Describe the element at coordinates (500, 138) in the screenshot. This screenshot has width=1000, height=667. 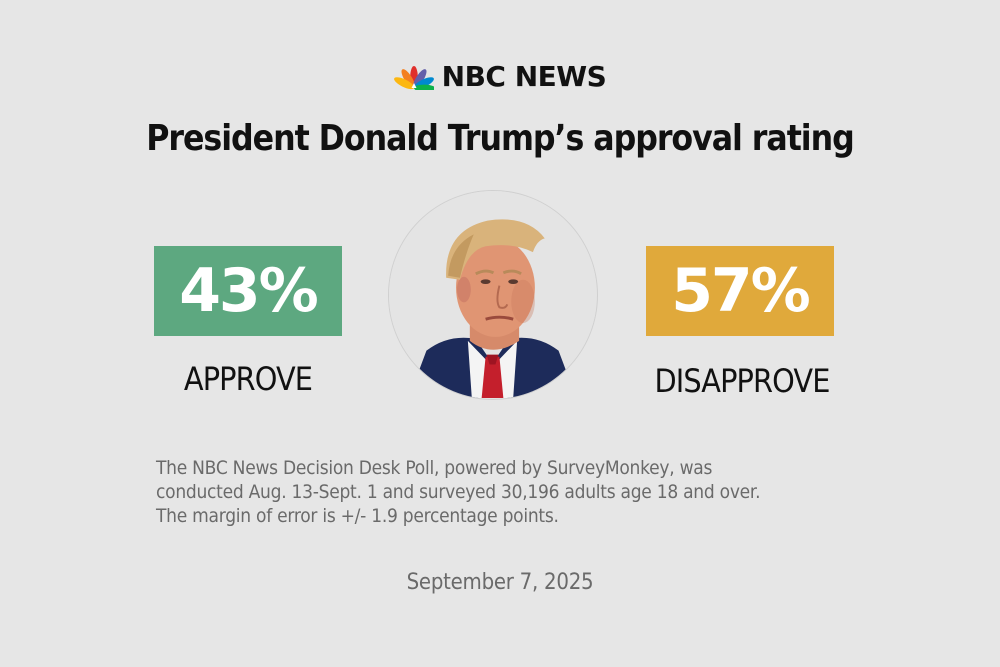
I see `page-title: President Donald Trump’s approval rating` at that location.